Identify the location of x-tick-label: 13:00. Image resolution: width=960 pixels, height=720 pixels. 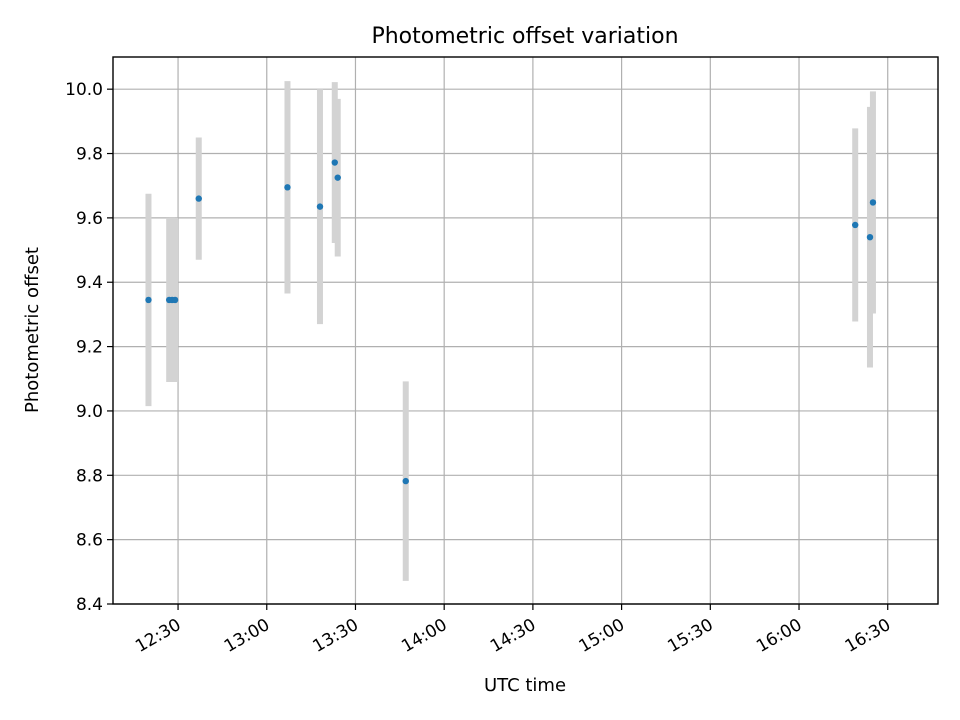
(247, 636).